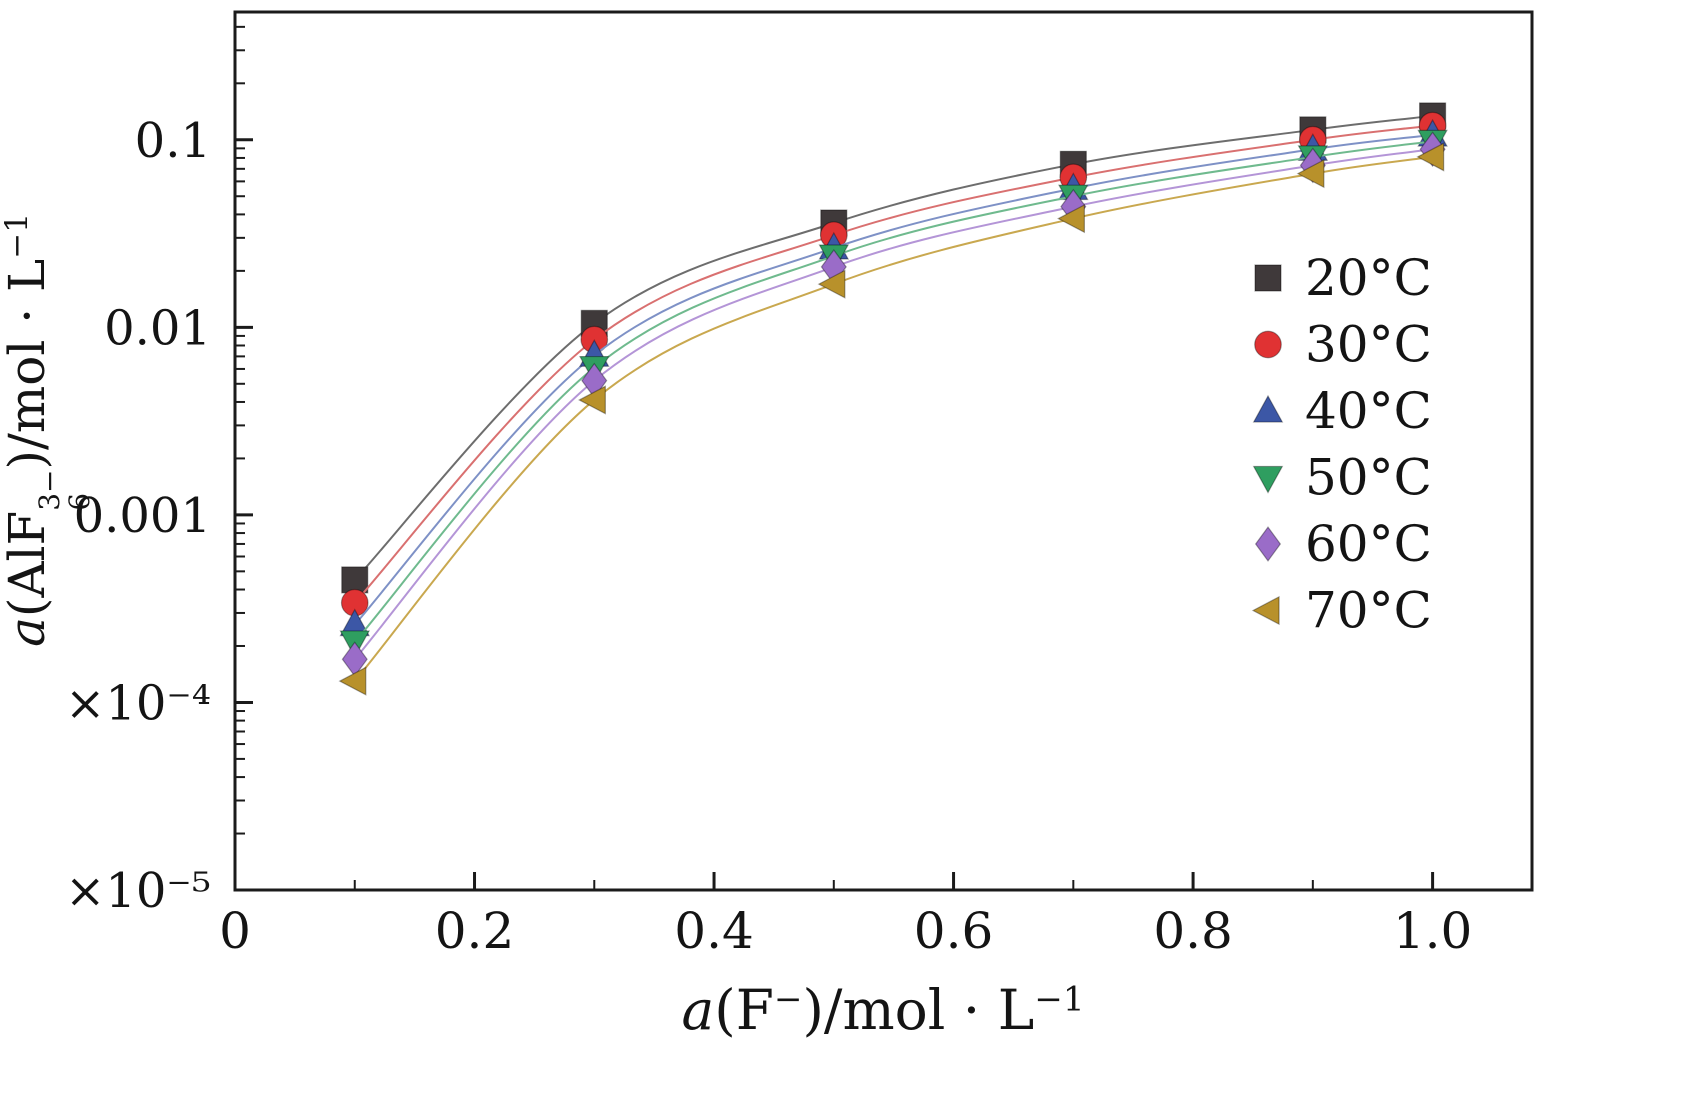 This screenshot has height=1119, width=1684. I want to click on legend: 20°C 30°C 40°C 50°C 60°C 70°C, so click(1341, 444).